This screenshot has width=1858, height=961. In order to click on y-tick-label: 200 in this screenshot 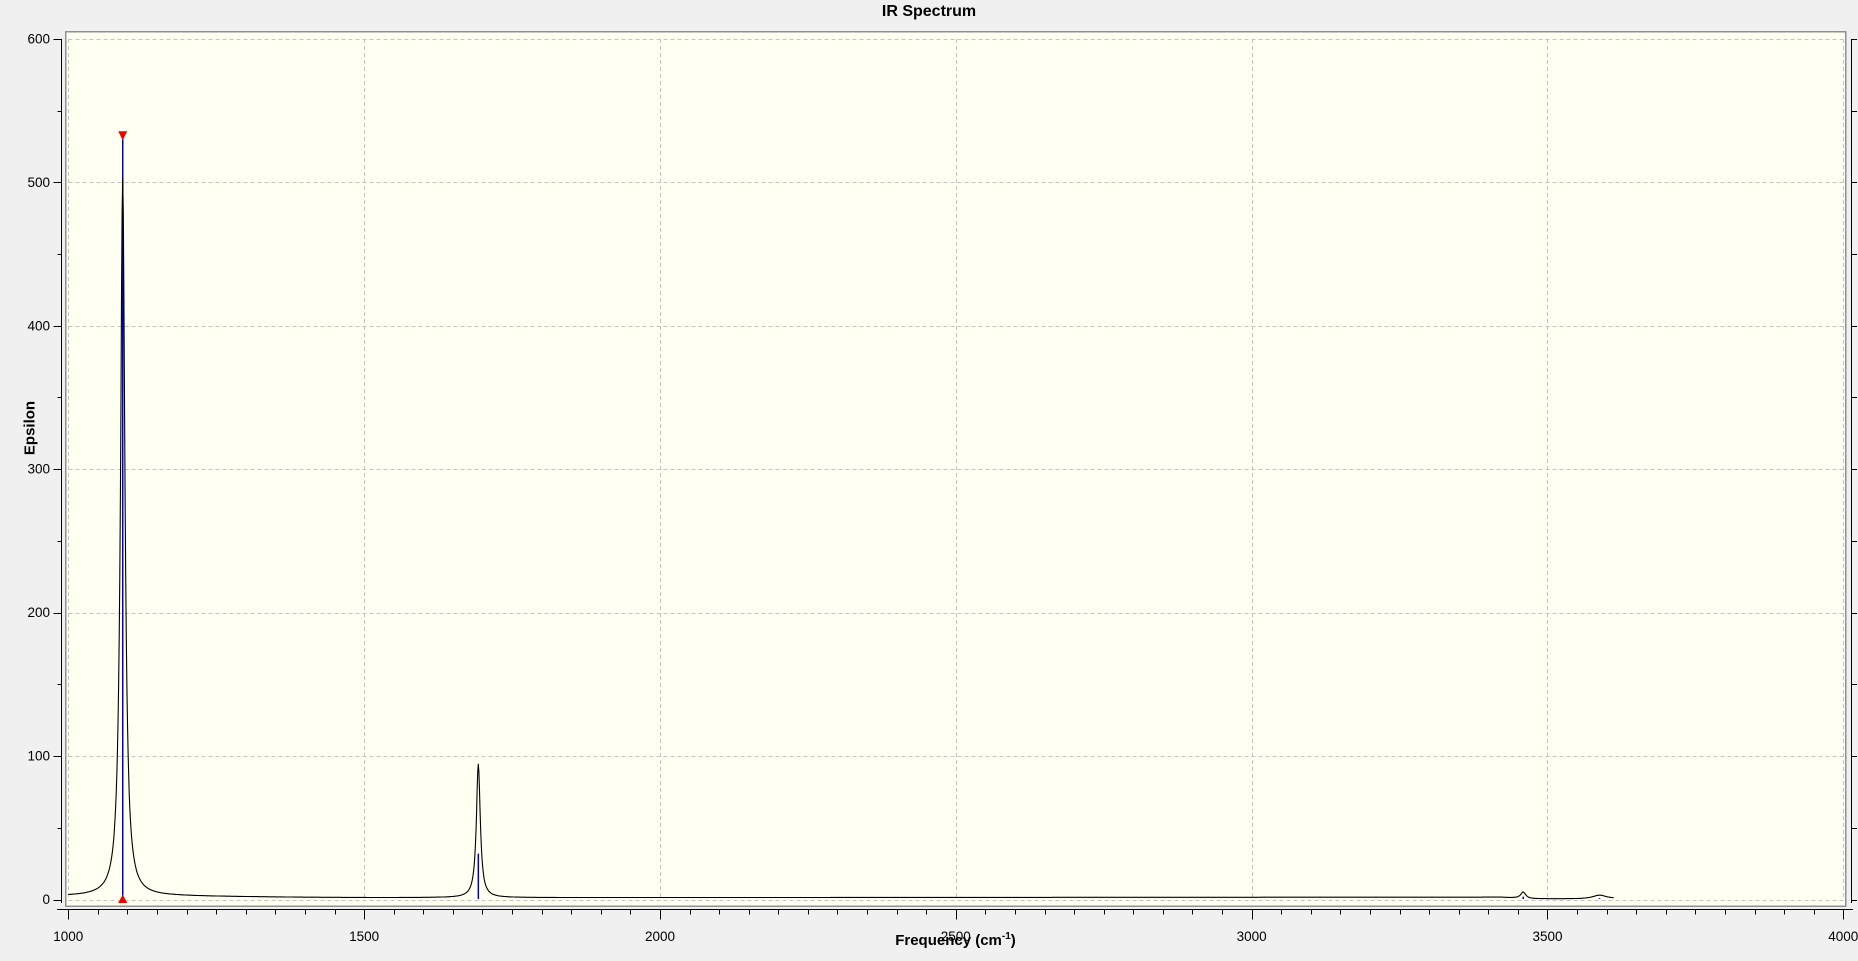, I will do `click(38, 612)`.